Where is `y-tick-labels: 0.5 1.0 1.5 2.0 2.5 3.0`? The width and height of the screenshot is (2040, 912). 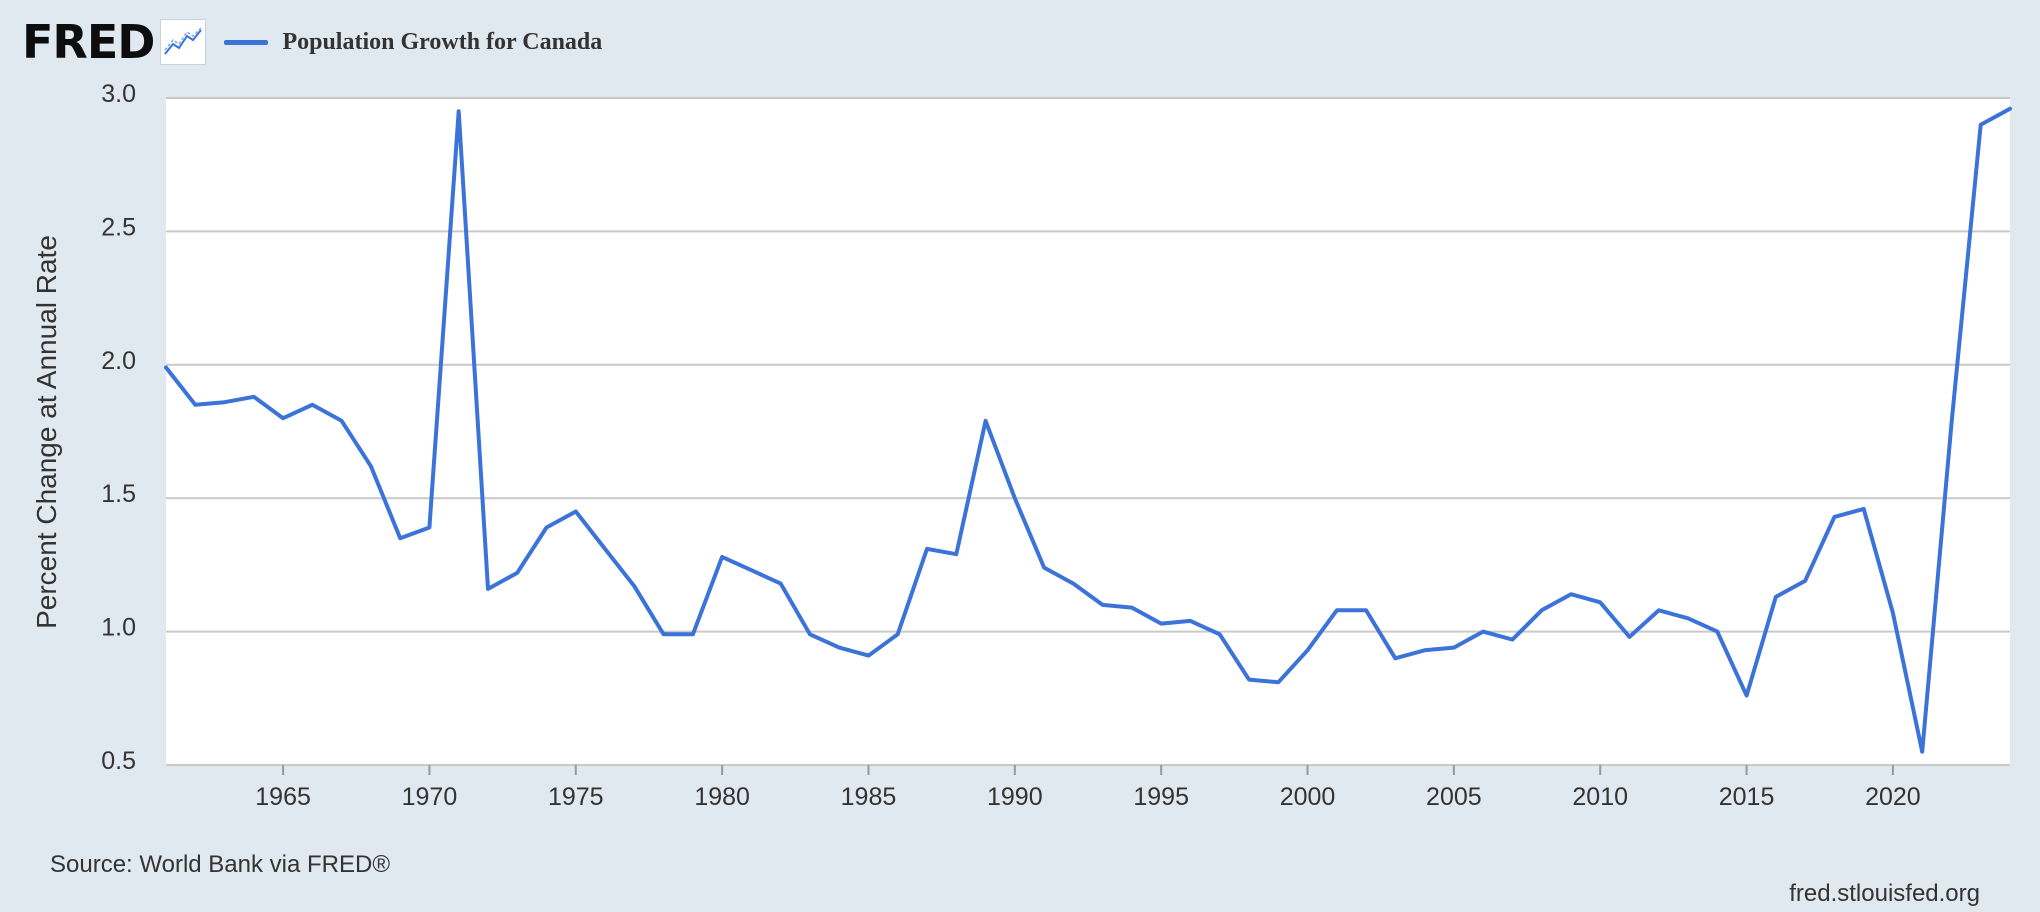 y-tick-labels: 0.5 1.0 1.5 2.0 2.5 3.0 is located at coordinates (118, 427).